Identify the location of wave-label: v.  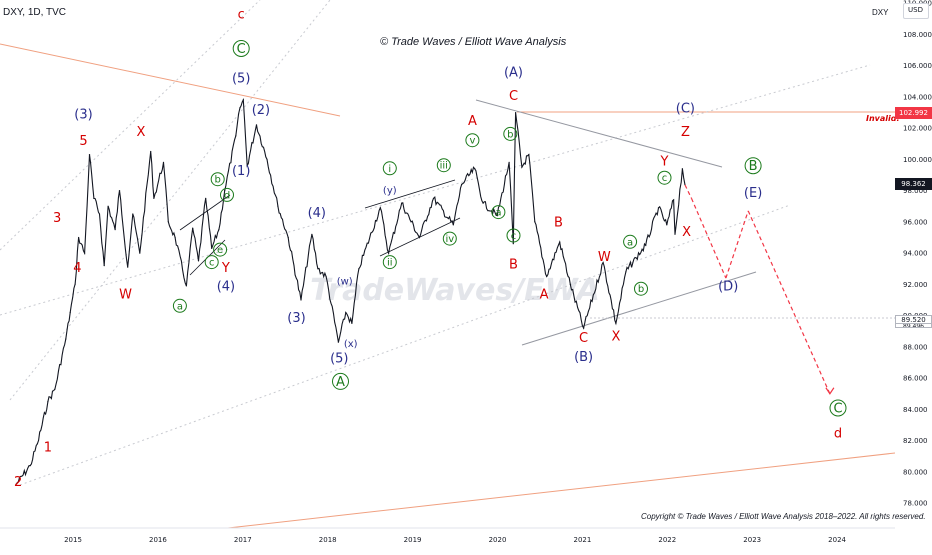
(472, 141).